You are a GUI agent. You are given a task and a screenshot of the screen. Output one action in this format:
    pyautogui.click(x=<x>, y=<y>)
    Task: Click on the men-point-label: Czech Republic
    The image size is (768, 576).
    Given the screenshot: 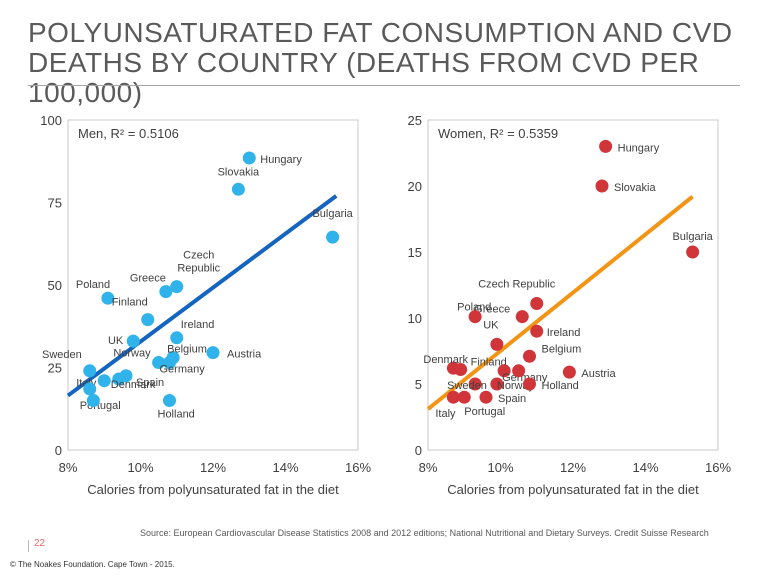 What is the action you would take?
    pyautogui.click(x=198, y=262)
    